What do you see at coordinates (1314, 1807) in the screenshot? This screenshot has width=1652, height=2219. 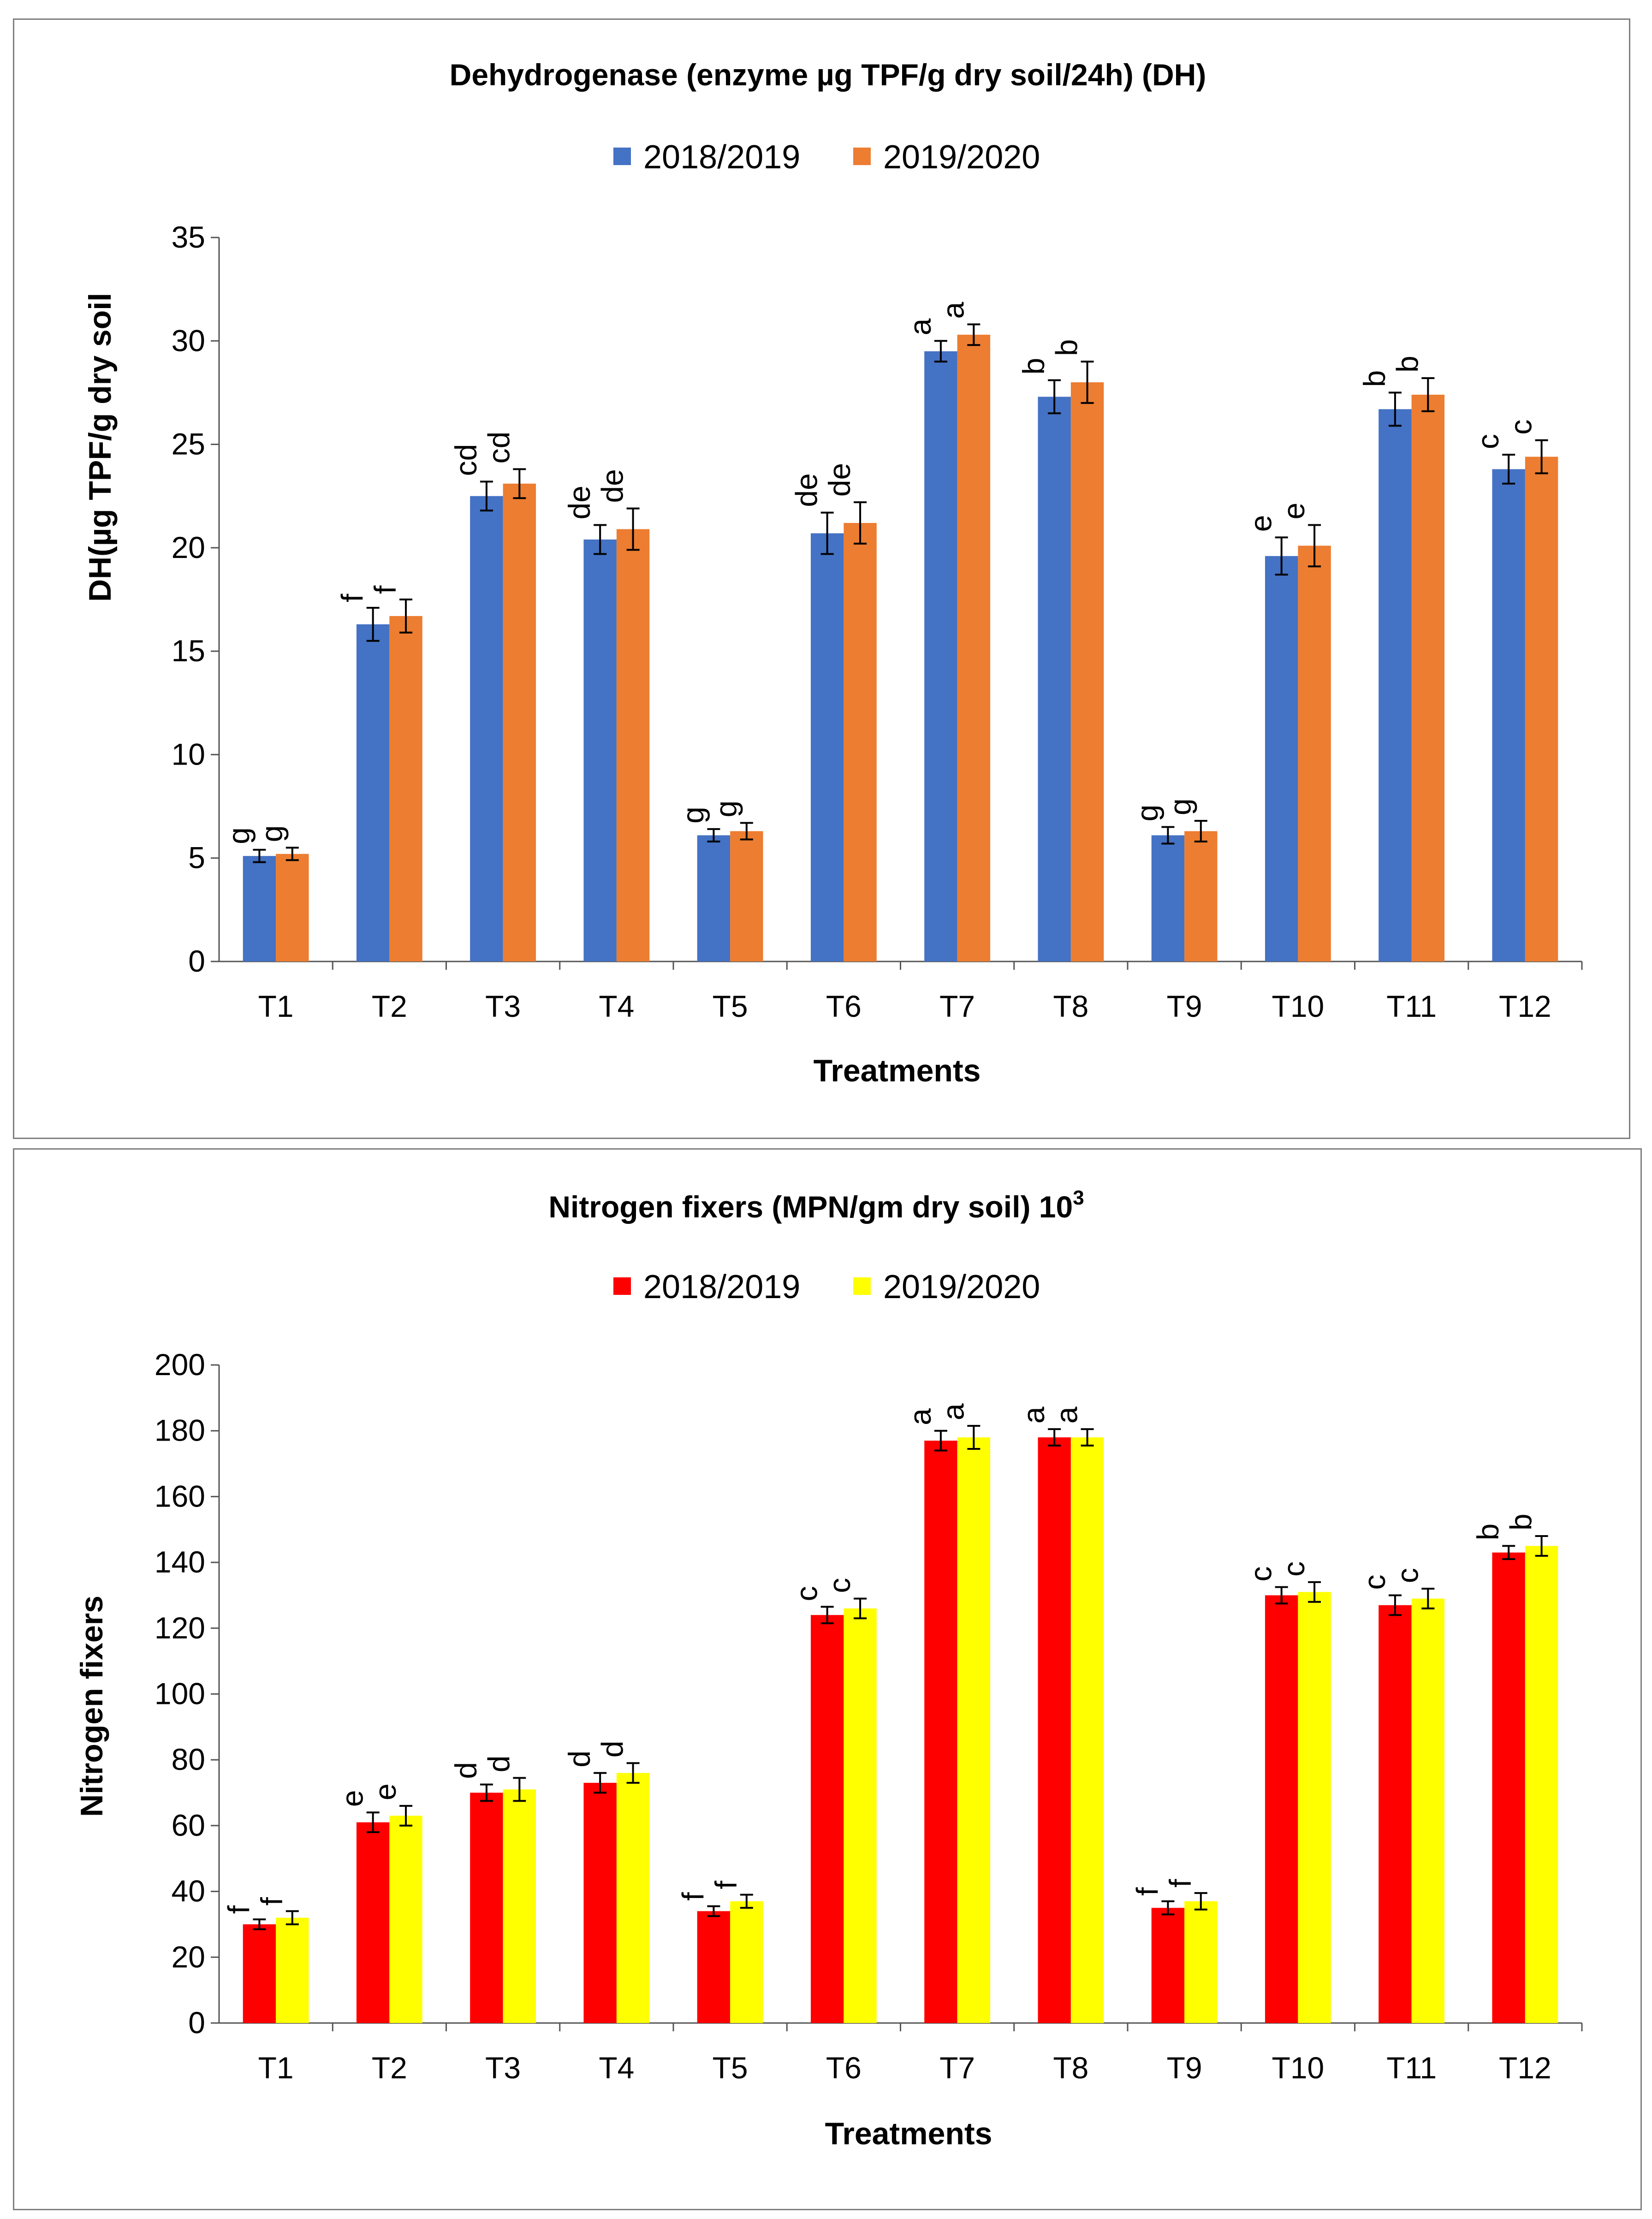 I see `c2-bar-T10-2019/2020` at bounding box center [1314, 1807].